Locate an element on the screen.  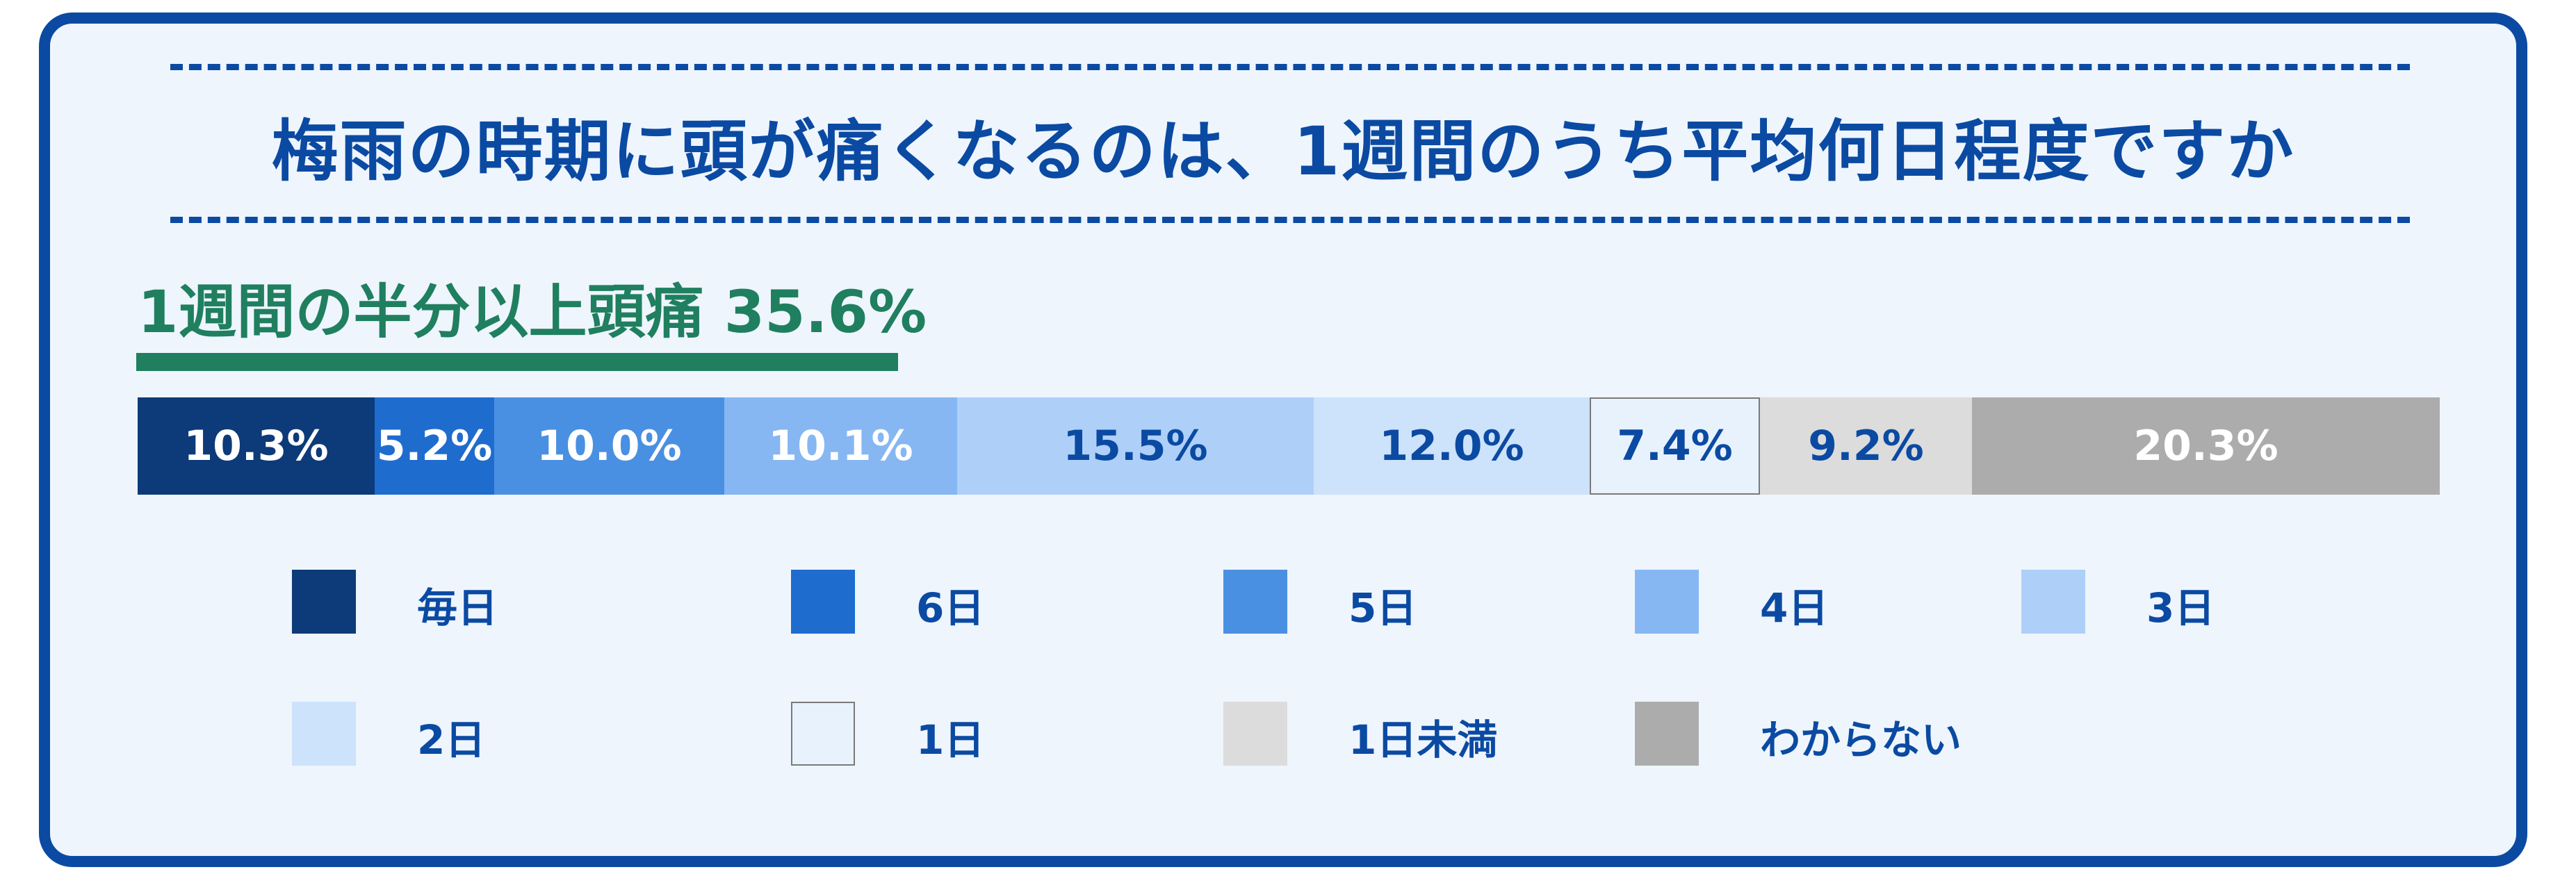
bar-segment-label: 20.3% is located at coordinates (2206, 446).